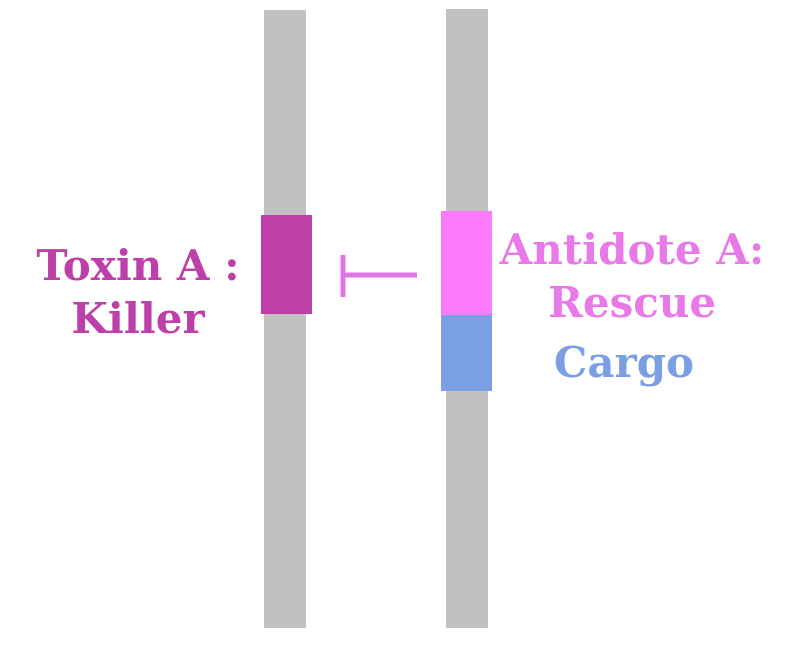  What do you see at coordinates (286, 264) in the screenshot?
I see `toxin-block` at bounding box center [286, 264].